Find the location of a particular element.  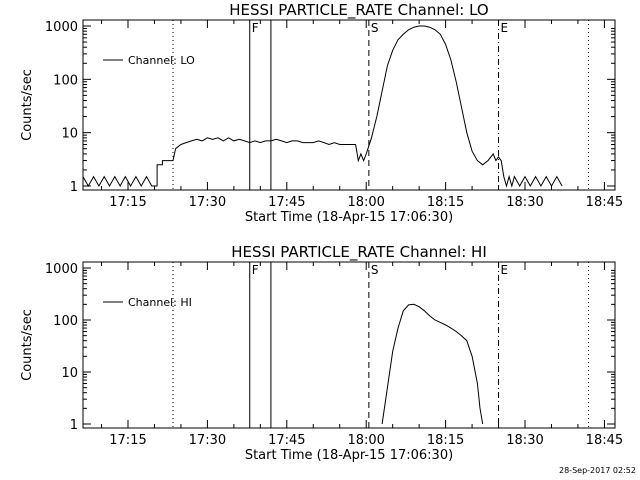

chart-title: HESSI PARTICLE_RATE Channel: HI is located at coordinates (359, 252).